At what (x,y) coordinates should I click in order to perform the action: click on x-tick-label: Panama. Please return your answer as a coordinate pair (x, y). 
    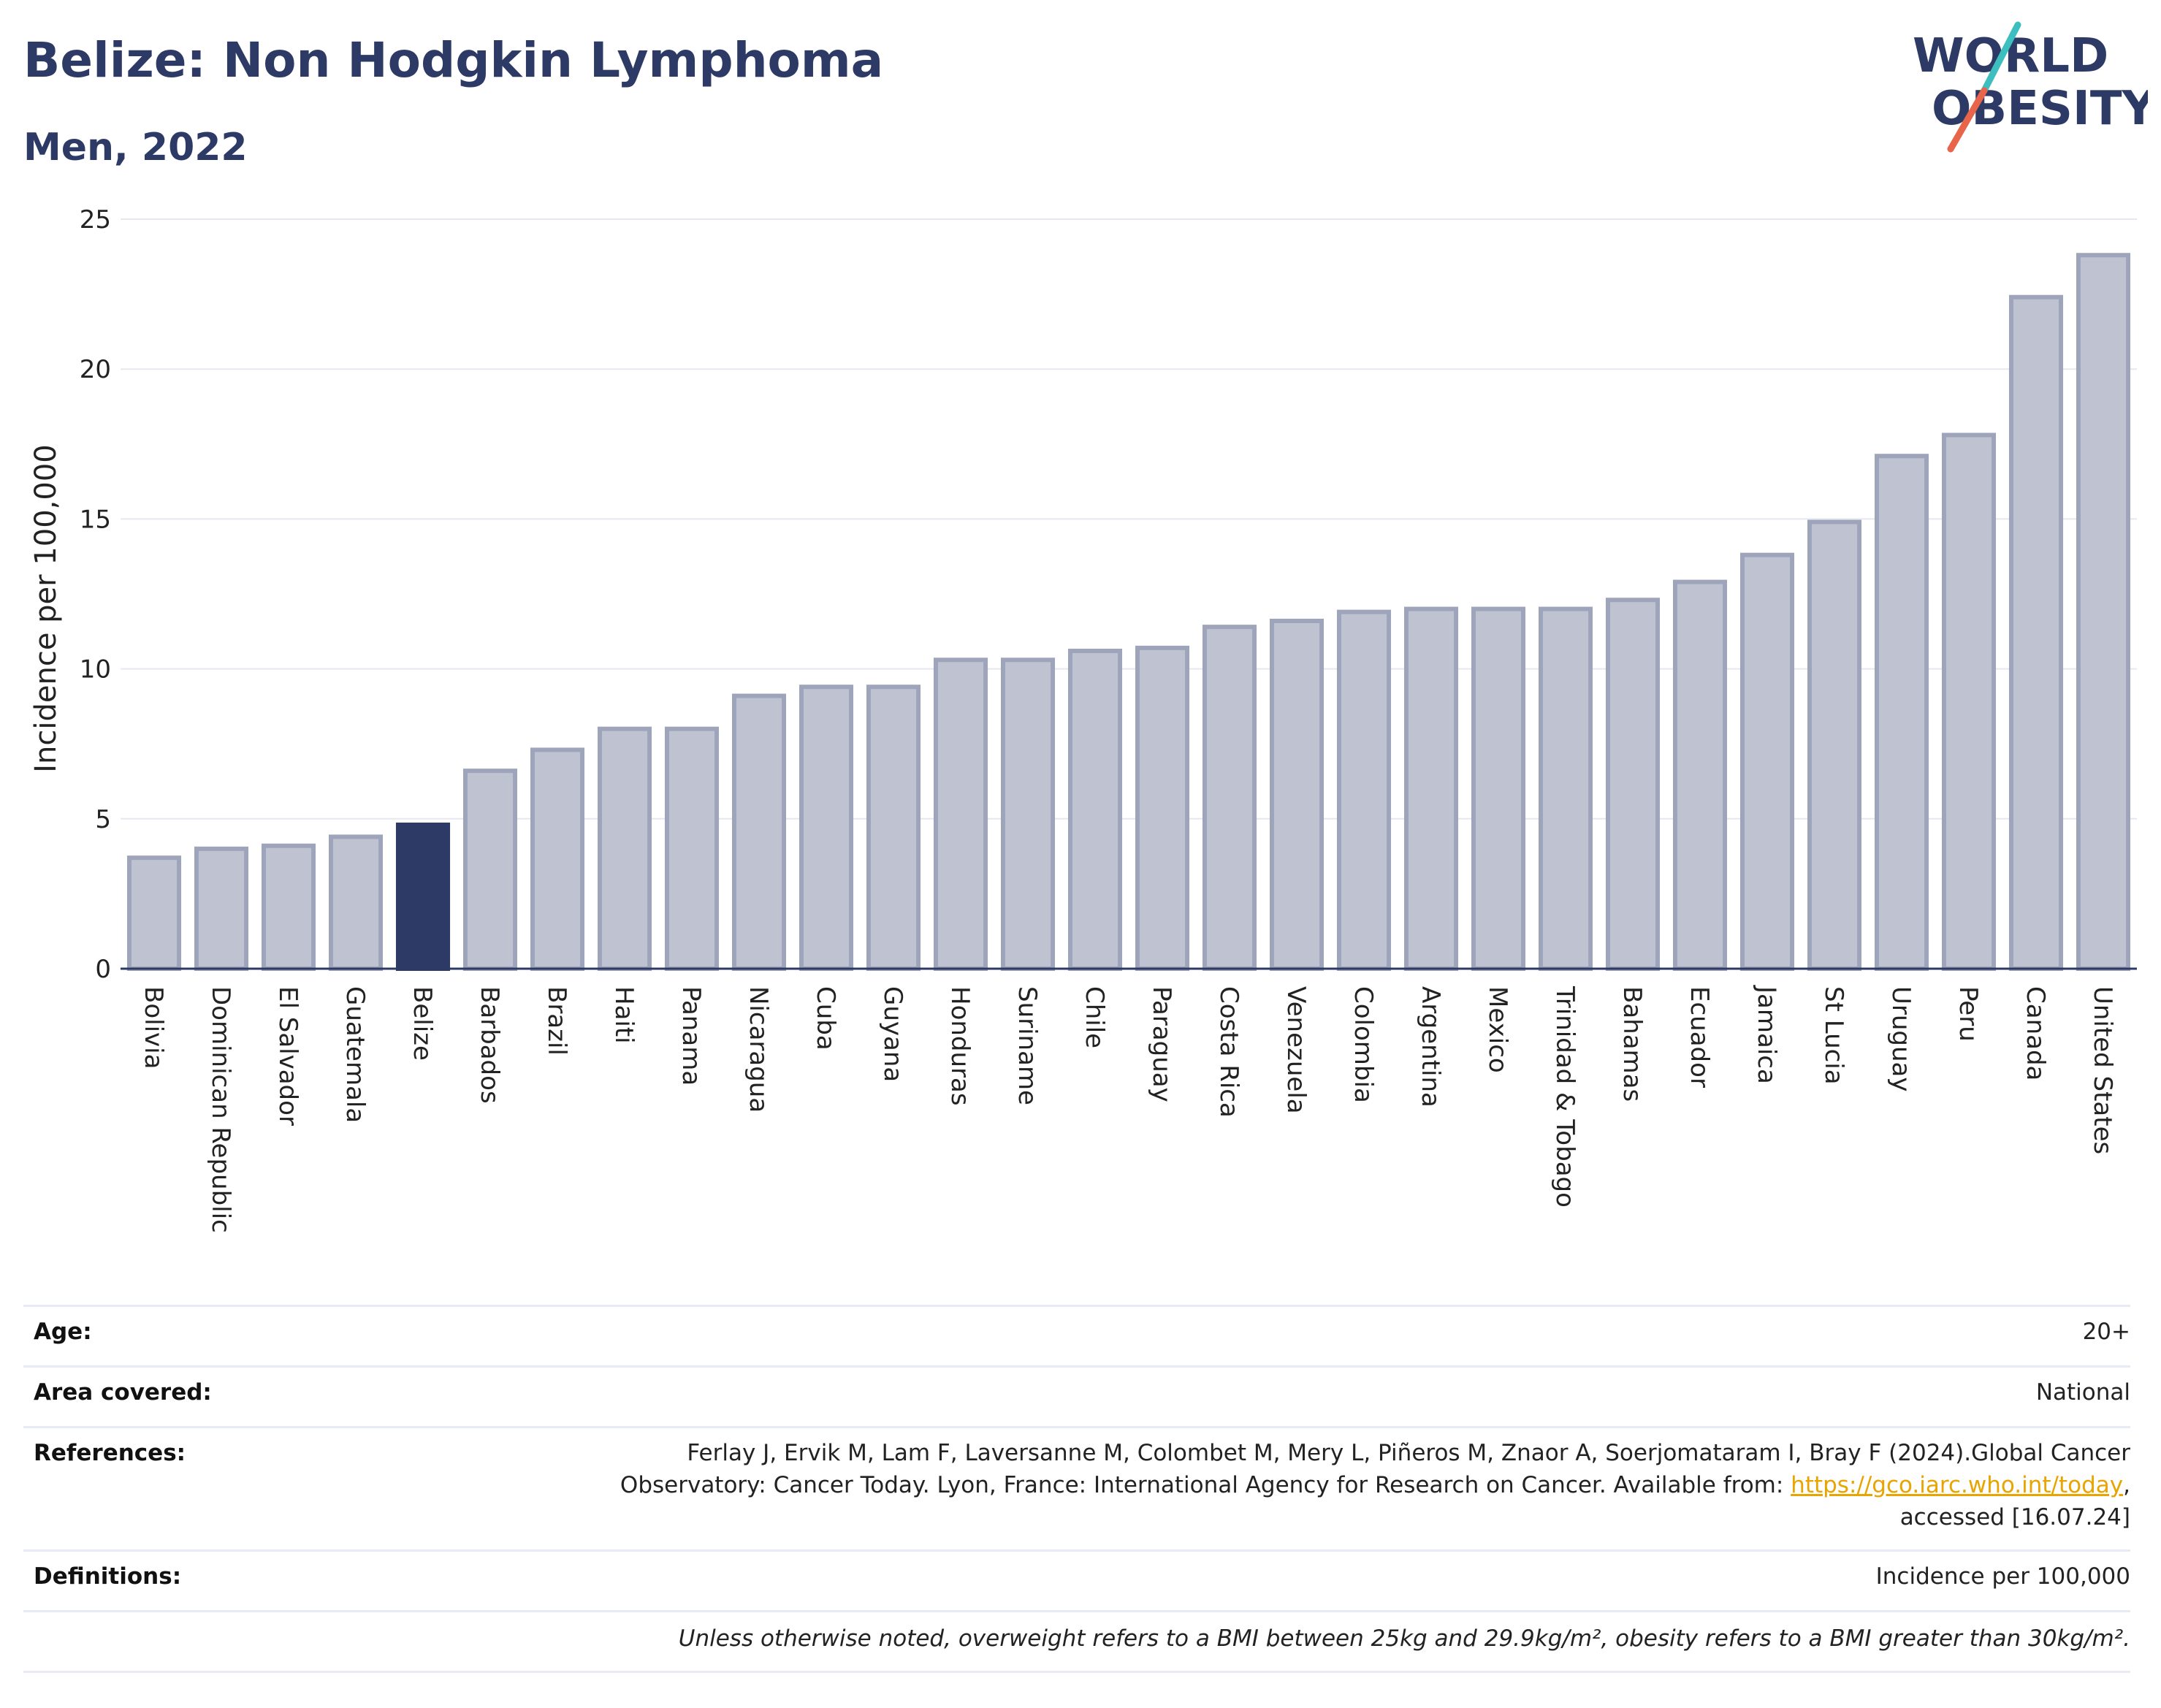
    Looking at the image, I should click on (691, 1036).